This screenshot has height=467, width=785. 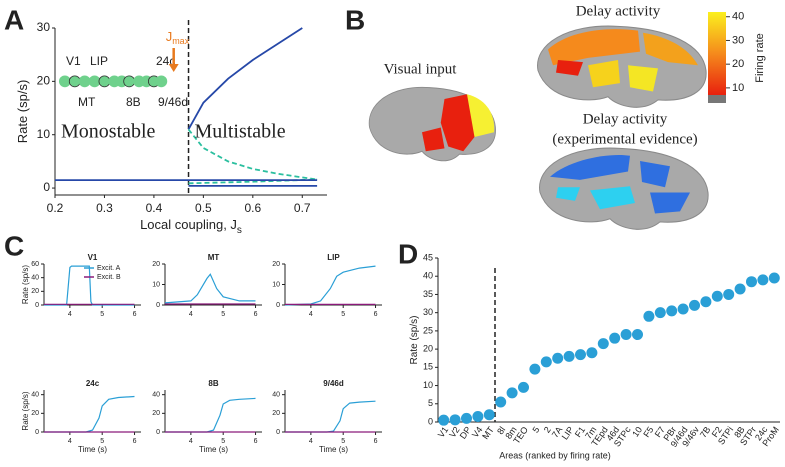 I want to click on x-tick-label: 8l, so click(x=501, y=430).